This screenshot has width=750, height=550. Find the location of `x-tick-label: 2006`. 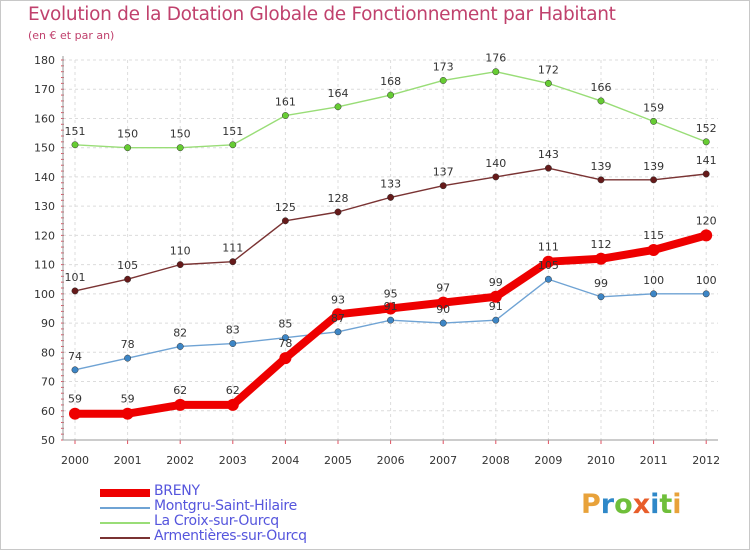

x-tick-label: 2006 is located at coordinates (391, 460).